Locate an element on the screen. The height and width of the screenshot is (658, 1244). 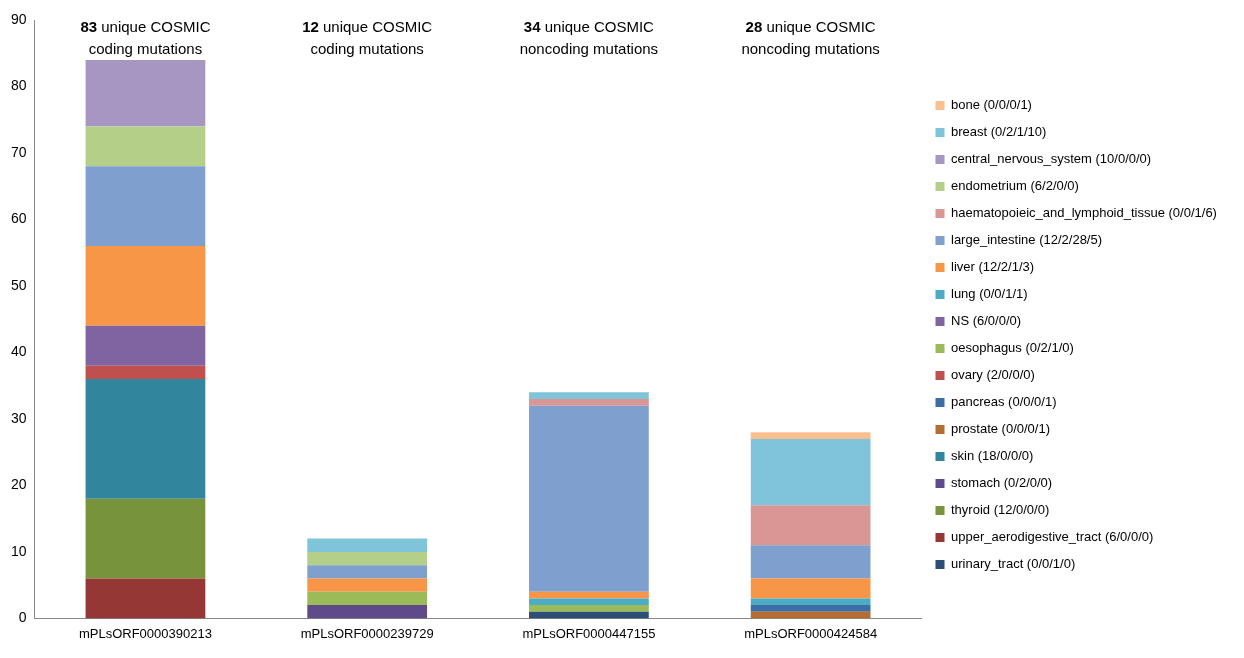
x-tick-label: mPLsORF0000239729 is located at coordinates (367, 633).